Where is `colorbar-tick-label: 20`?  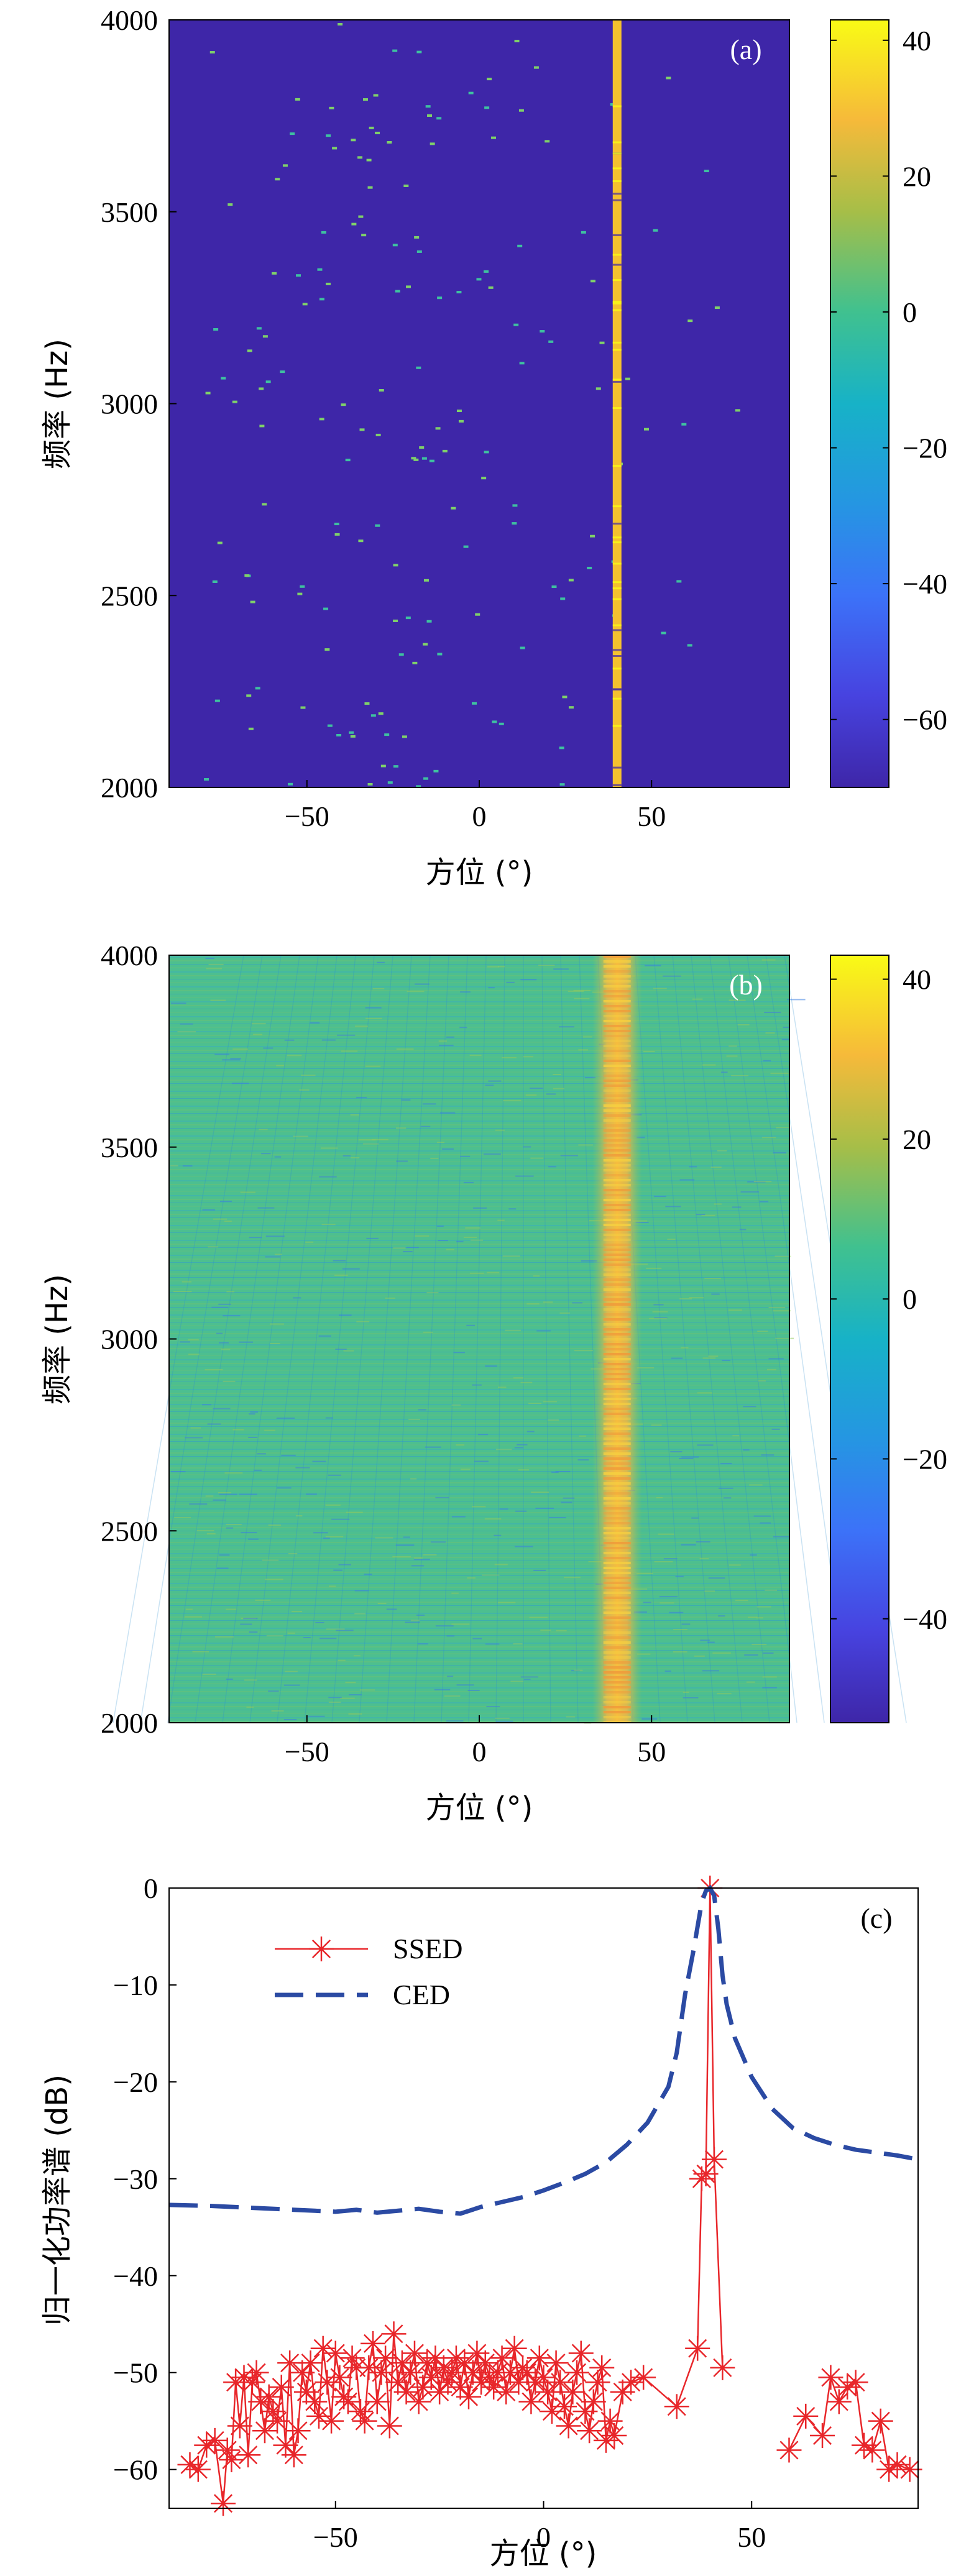 colorbar-tick-label: 20 is located at coordinates (917, 176).